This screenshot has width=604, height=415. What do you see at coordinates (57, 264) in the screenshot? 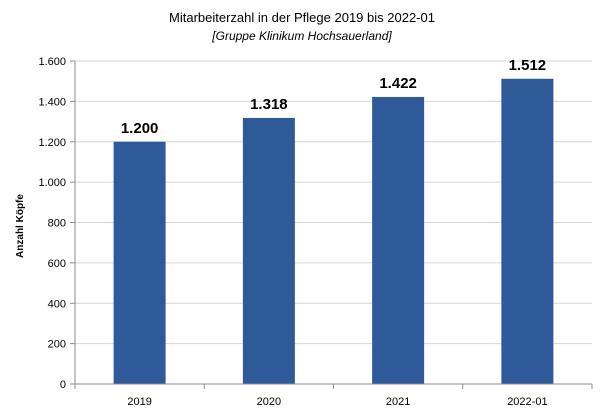
I see `y-tick-label: 600` at bounding box center [57, 264].